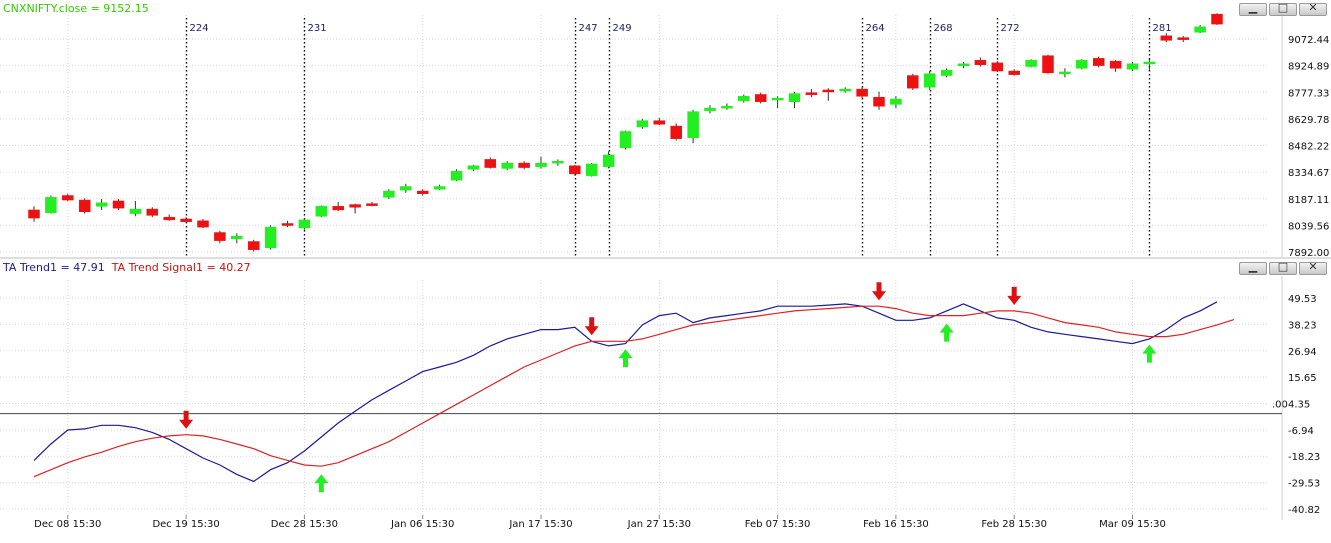 The height and width of the screenshot is (543, 1331). I want to click on price-tick-label: 7892.00, so click(1308, 253).